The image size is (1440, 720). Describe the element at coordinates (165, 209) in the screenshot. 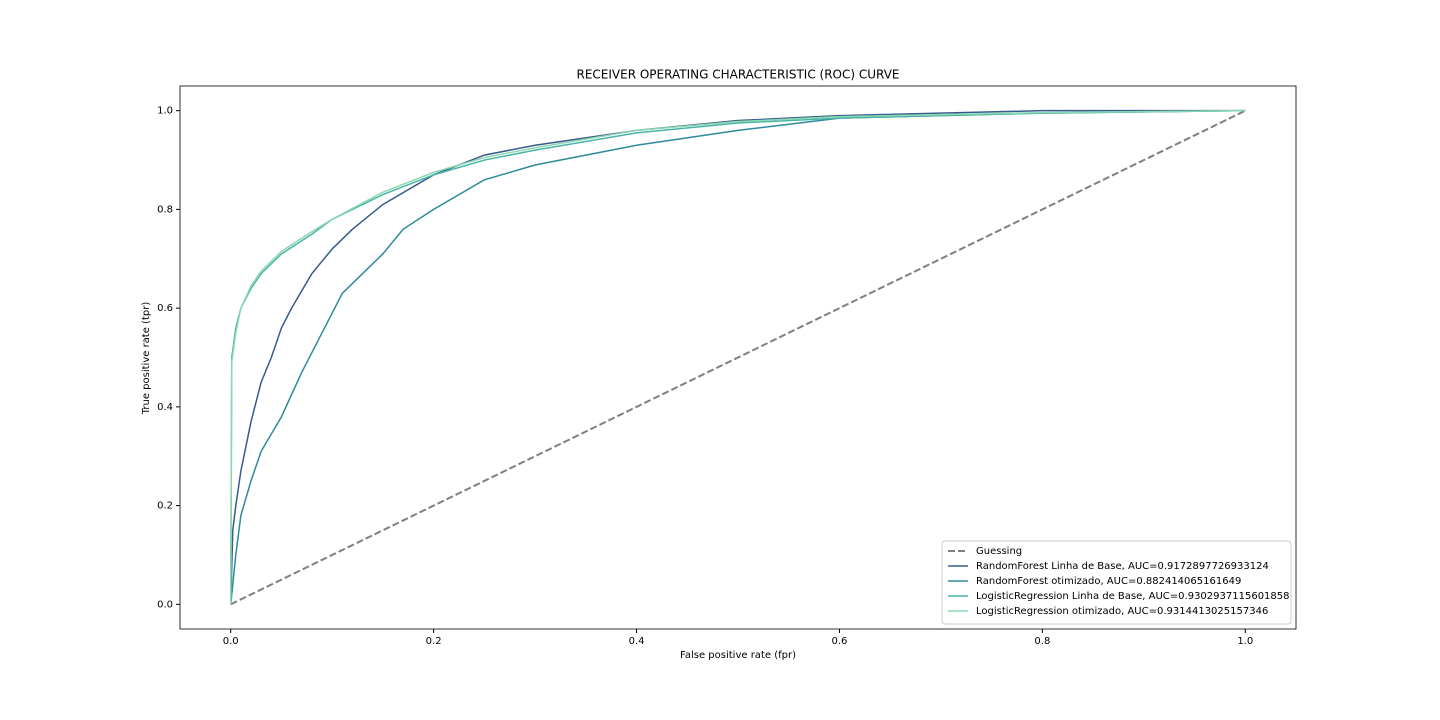

I see `y-tick-label: 0.8` at that location.